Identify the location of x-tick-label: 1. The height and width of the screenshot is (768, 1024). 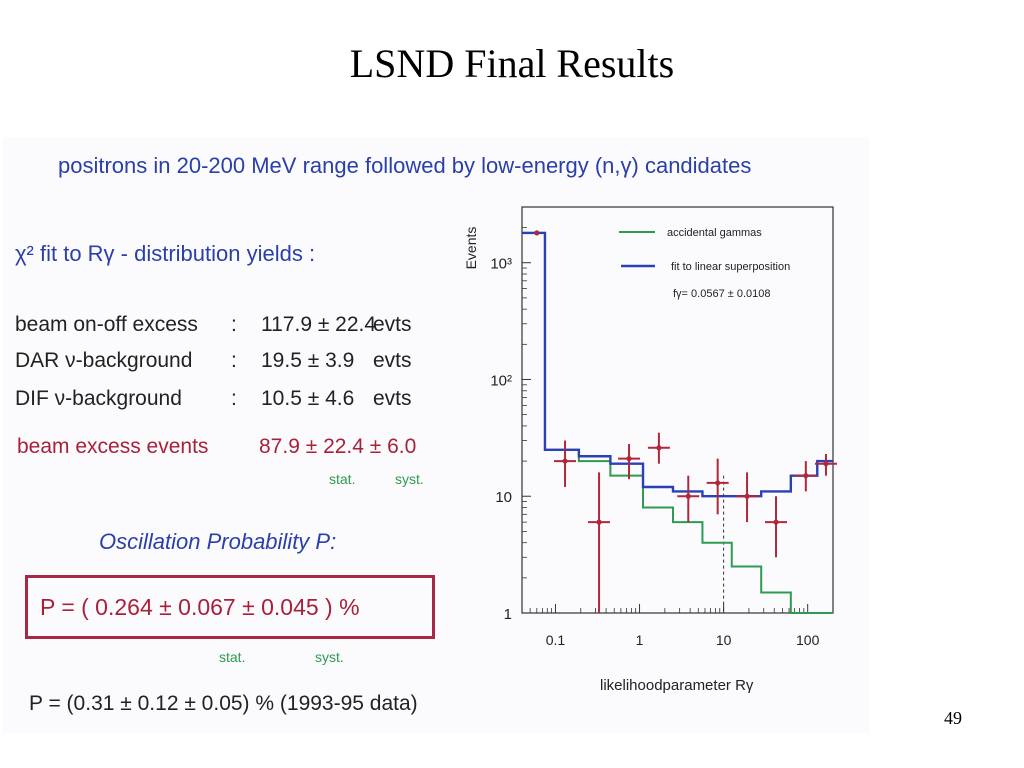
(640, 640).